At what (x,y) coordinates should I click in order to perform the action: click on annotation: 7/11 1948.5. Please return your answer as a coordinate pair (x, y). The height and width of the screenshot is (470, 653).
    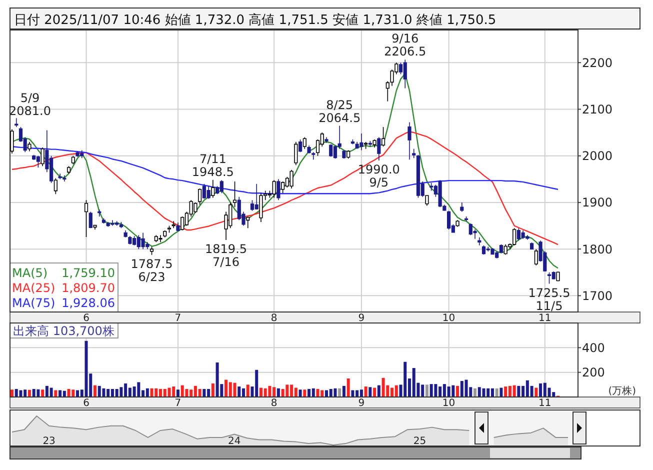
    Looking at the image, I should click on (213, 165).